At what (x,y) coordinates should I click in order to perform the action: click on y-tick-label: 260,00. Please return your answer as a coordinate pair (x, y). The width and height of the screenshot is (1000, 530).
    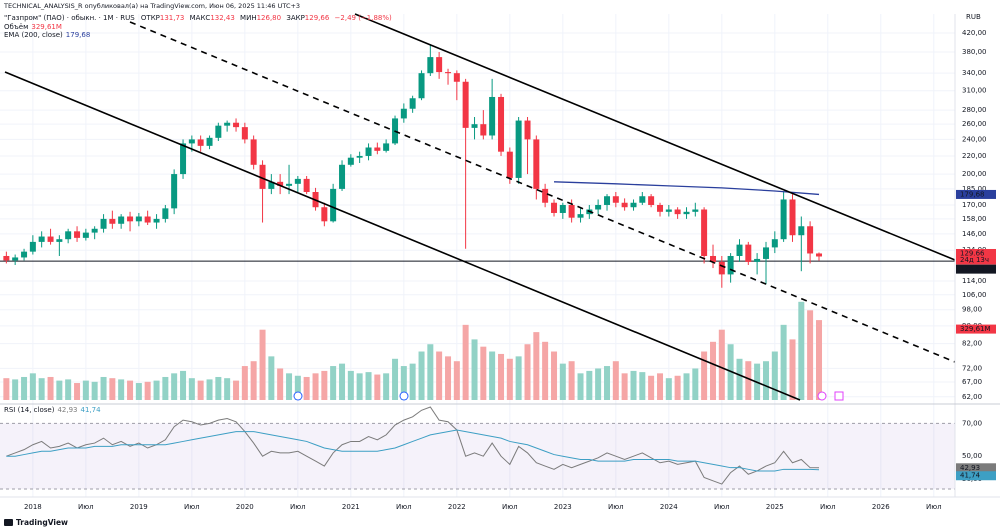
    Looking at the image, I should click on (974, 124).